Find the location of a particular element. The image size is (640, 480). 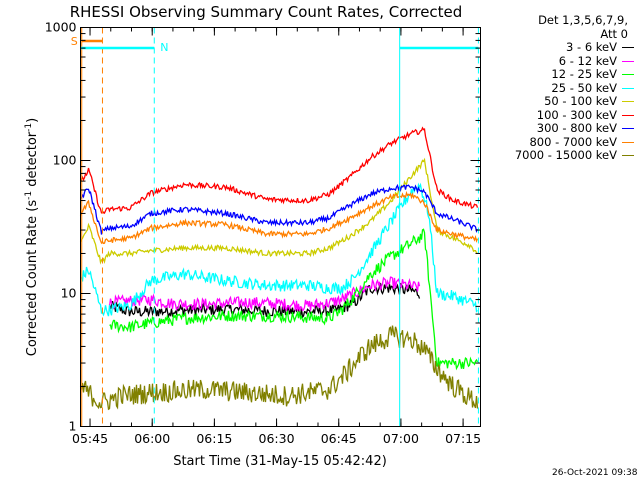

y-tick-label: 1 is located at coordinates (73, 426).